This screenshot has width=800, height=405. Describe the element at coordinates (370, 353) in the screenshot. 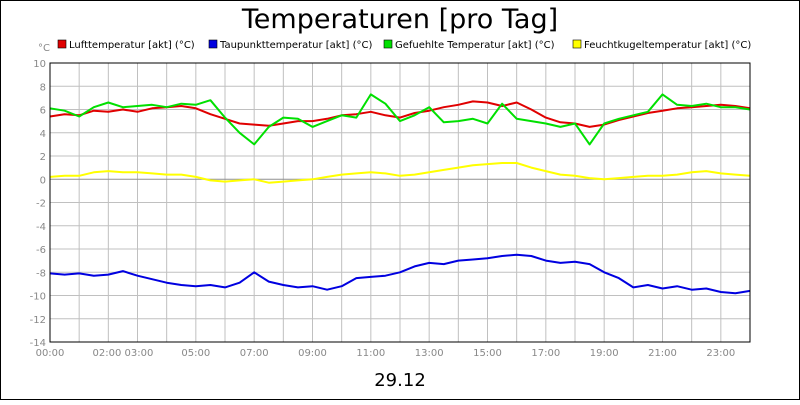

I see `x-tick-label: 11:00` at that location.